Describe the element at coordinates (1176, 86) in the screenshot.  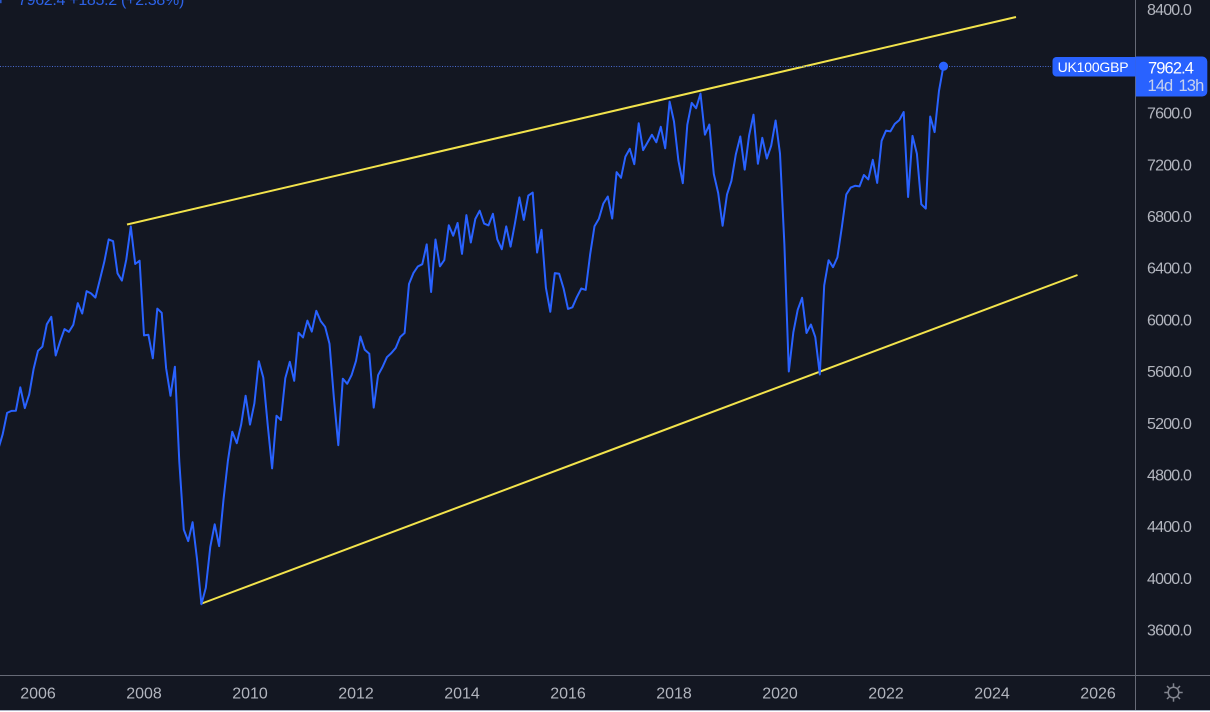
I see `svg-text: 14d 13h` at that location.